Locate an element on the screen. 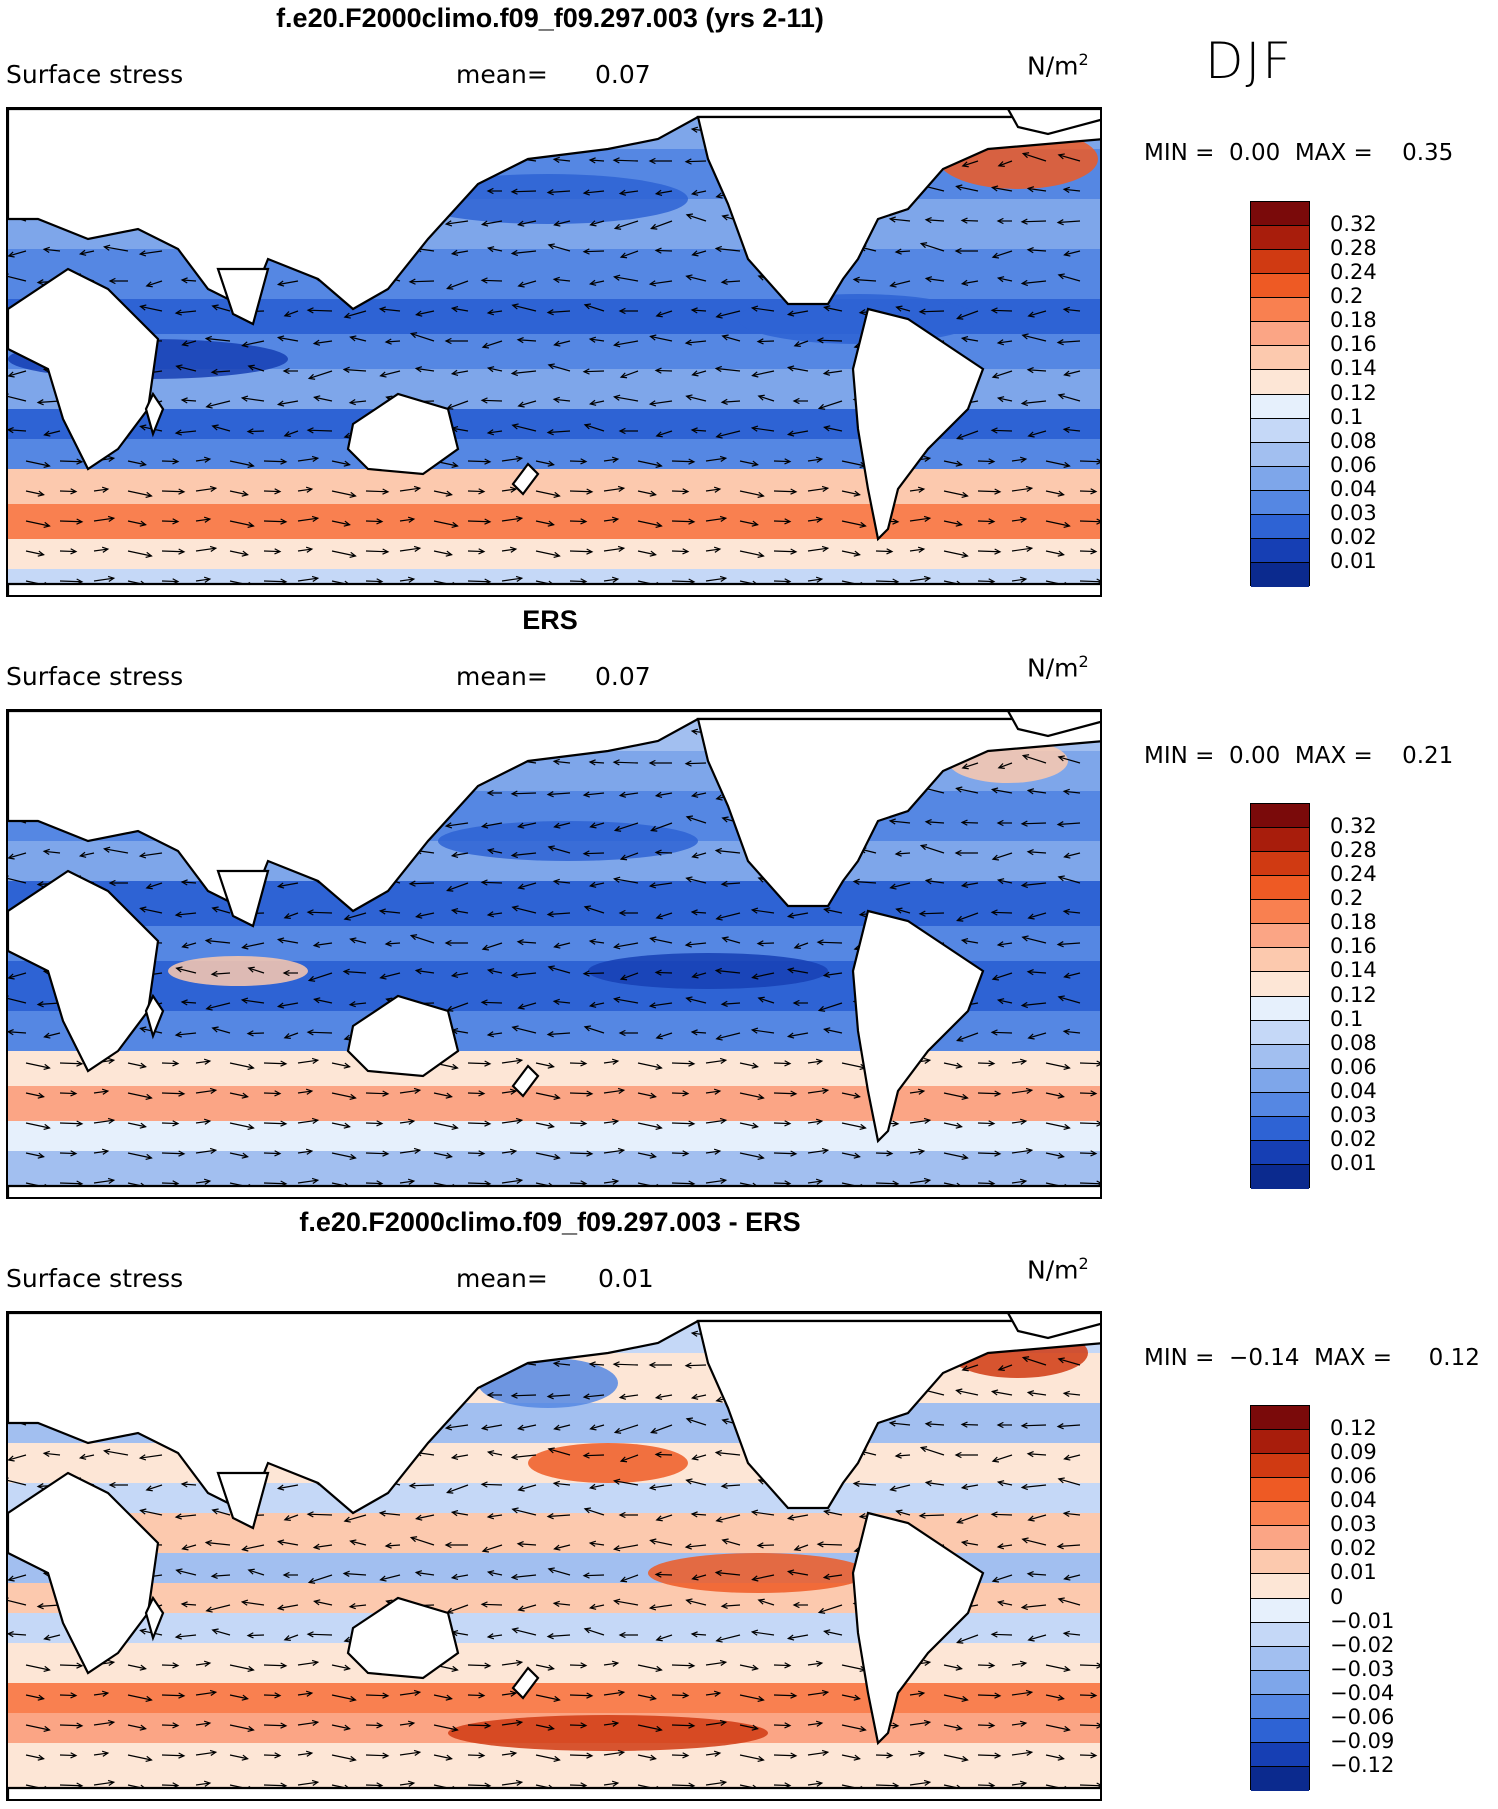  landmass is located at coordinates (898, 812).